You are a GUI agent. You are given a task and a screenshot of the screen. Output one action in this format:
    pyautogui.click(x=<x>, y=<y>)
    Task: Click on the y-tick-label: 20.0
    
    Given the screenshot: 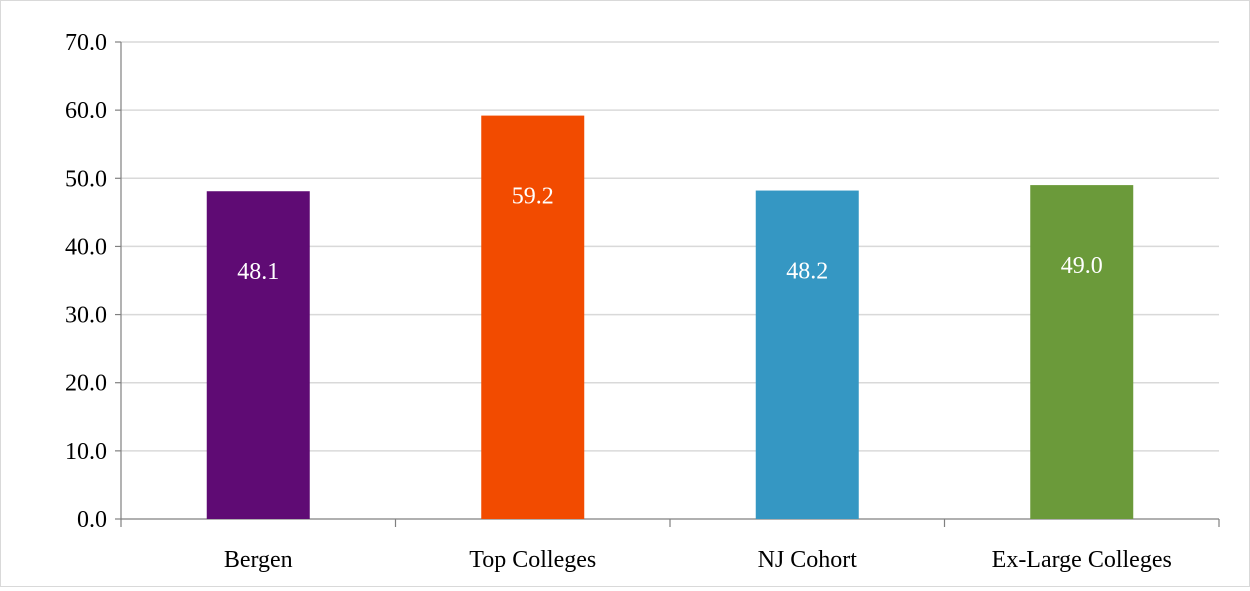 What is the action you would take?
    pyautogui.click(x=86, y=384)
    